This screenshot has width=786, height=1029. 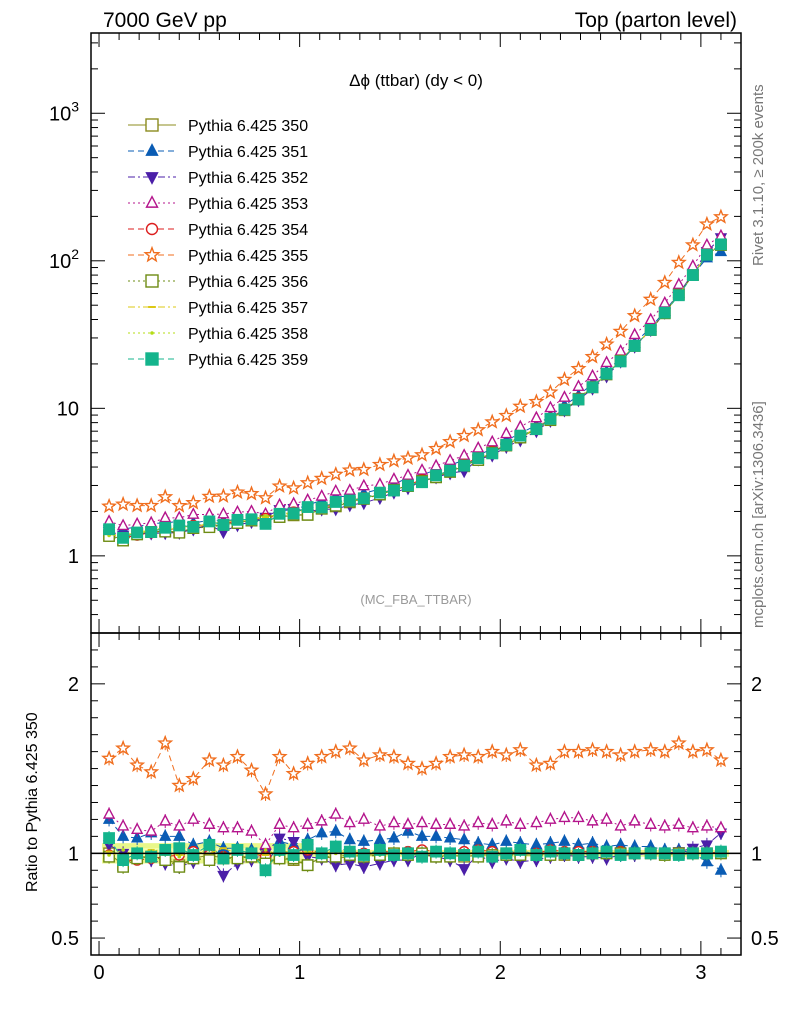 I want to click on legend-item: Pythia 6.425 351, so click(x=218, y=152).